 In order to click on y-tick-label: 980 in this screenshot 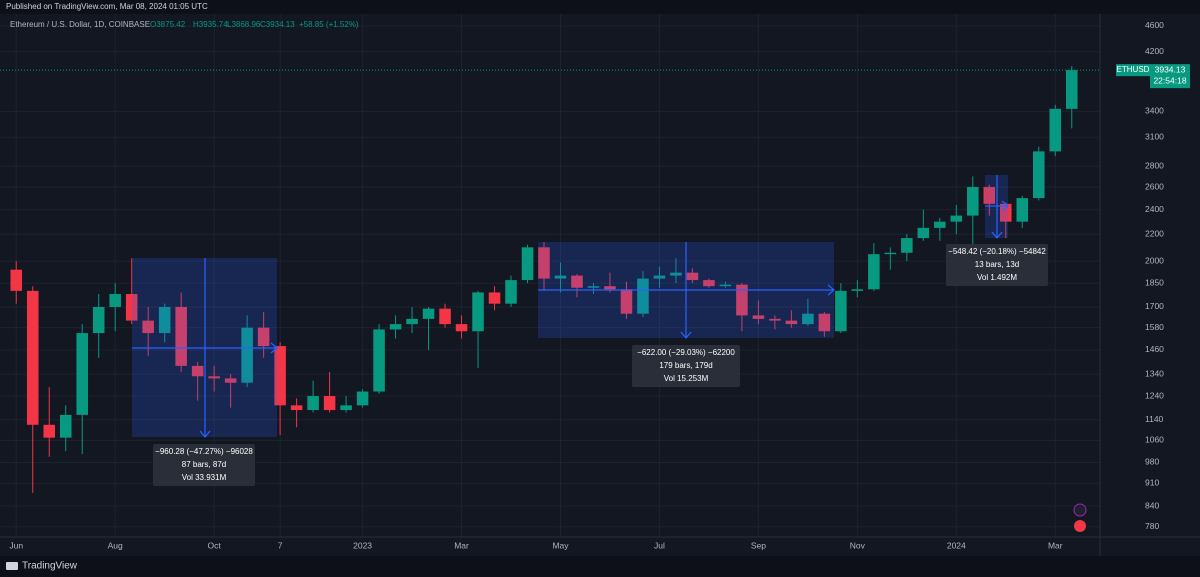, I will do `click(1152, 462)`.